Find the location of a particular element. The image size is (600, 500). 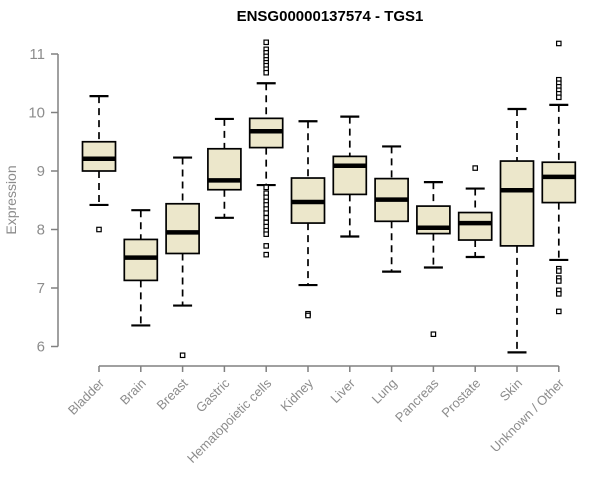

y-tick-label: 8 is located at coordinates (41, 230).